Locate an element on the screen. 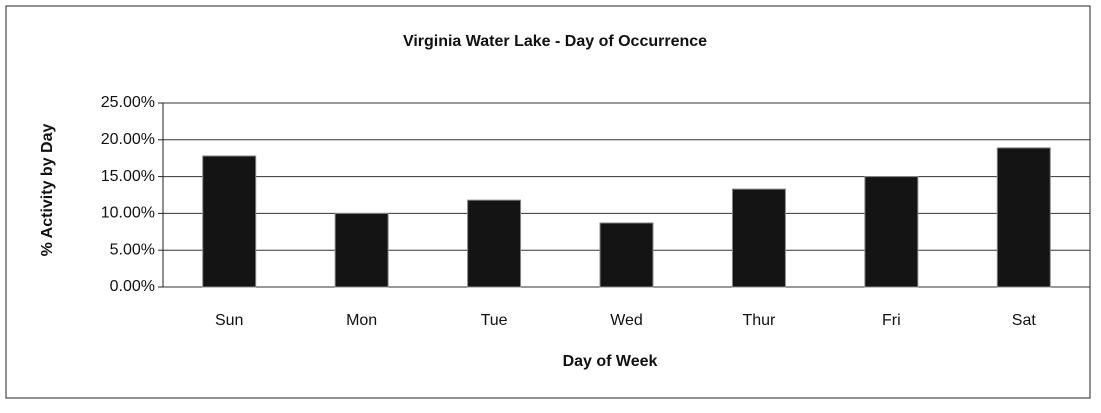 The width and height of the screenshot is (1101, 413). y-tick-label: 15.00% is located at coordinates (128, 176).